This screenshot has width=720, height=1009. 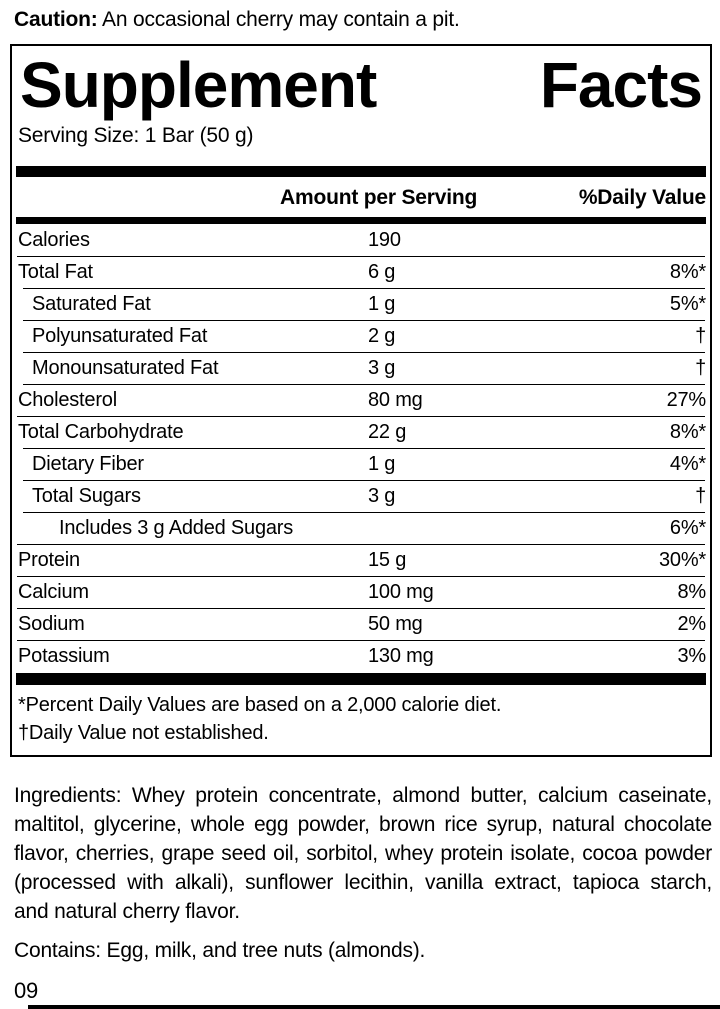 What do you see at coordinates (125, 367) in the screenshot?
I see `nutrient-name: Monounsaturated Fat` at bounding box center [125, 367].